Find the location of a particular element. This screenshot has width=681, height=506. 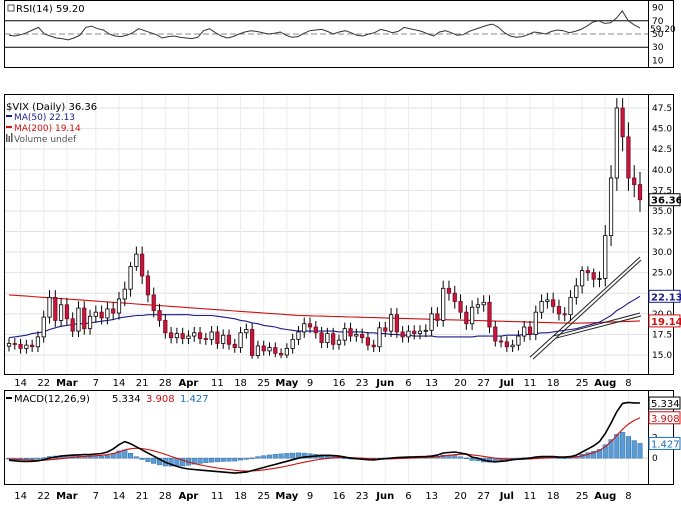

x-axis-label-bottom: 25 is located at coordinates (582, 496).